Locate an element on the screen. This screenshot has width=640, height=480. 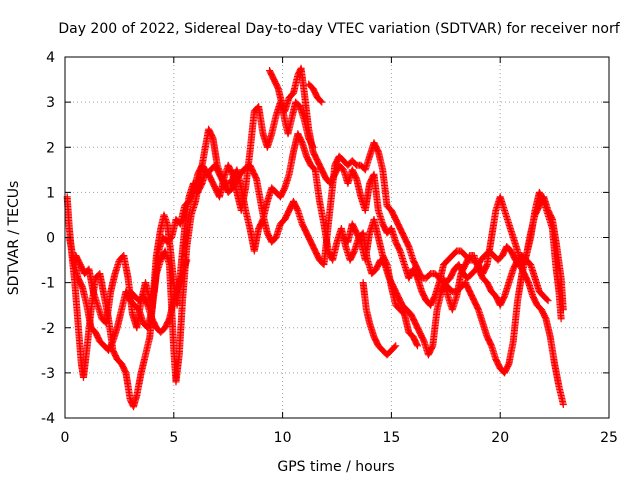
x-tick-label: 25 is located at coordinates (609, 438).